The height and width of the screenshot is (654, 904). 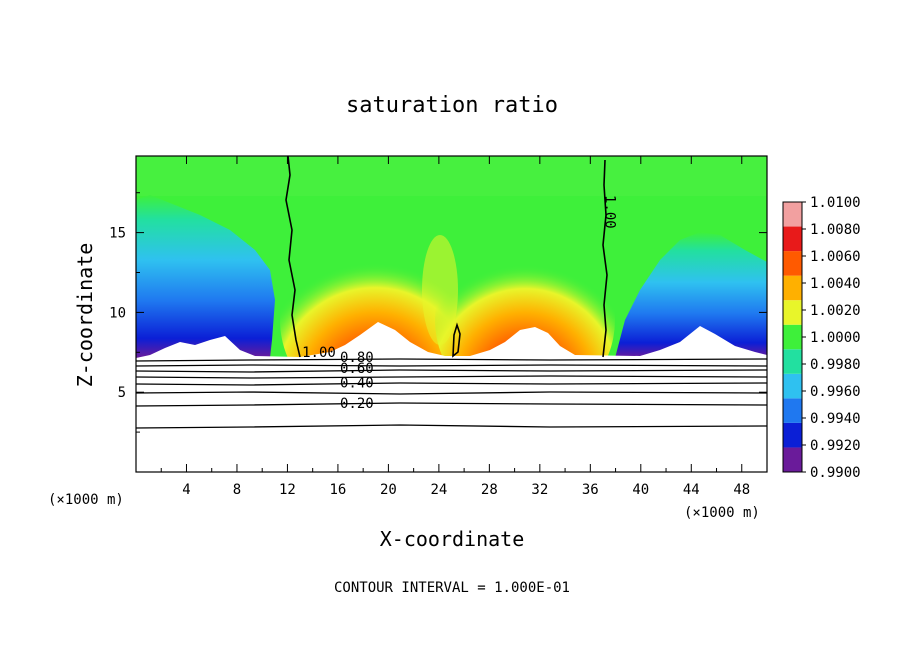 I want to click on colorbar-label: 1.0040, so click(x=835, y=284).